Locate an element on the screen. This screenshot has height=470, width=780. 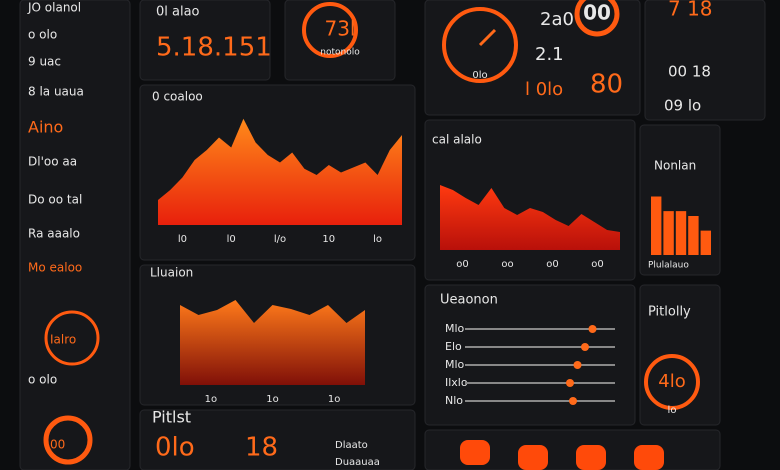
slider-label: Ilxlo is located at coordinates (456, 382).